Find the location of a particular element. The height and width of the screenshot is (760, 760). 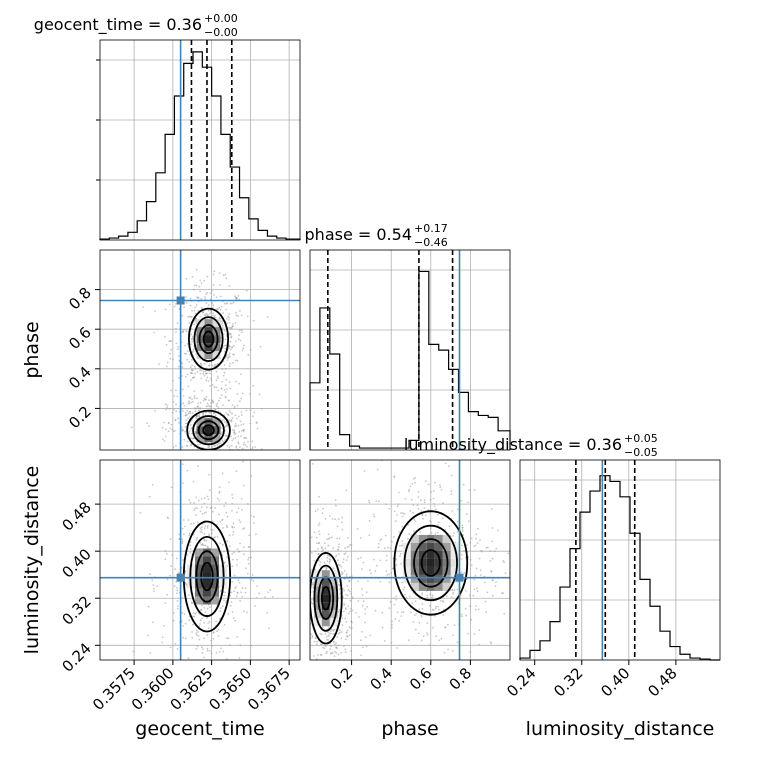

histogram-steps is located at coordinates (619, 568).